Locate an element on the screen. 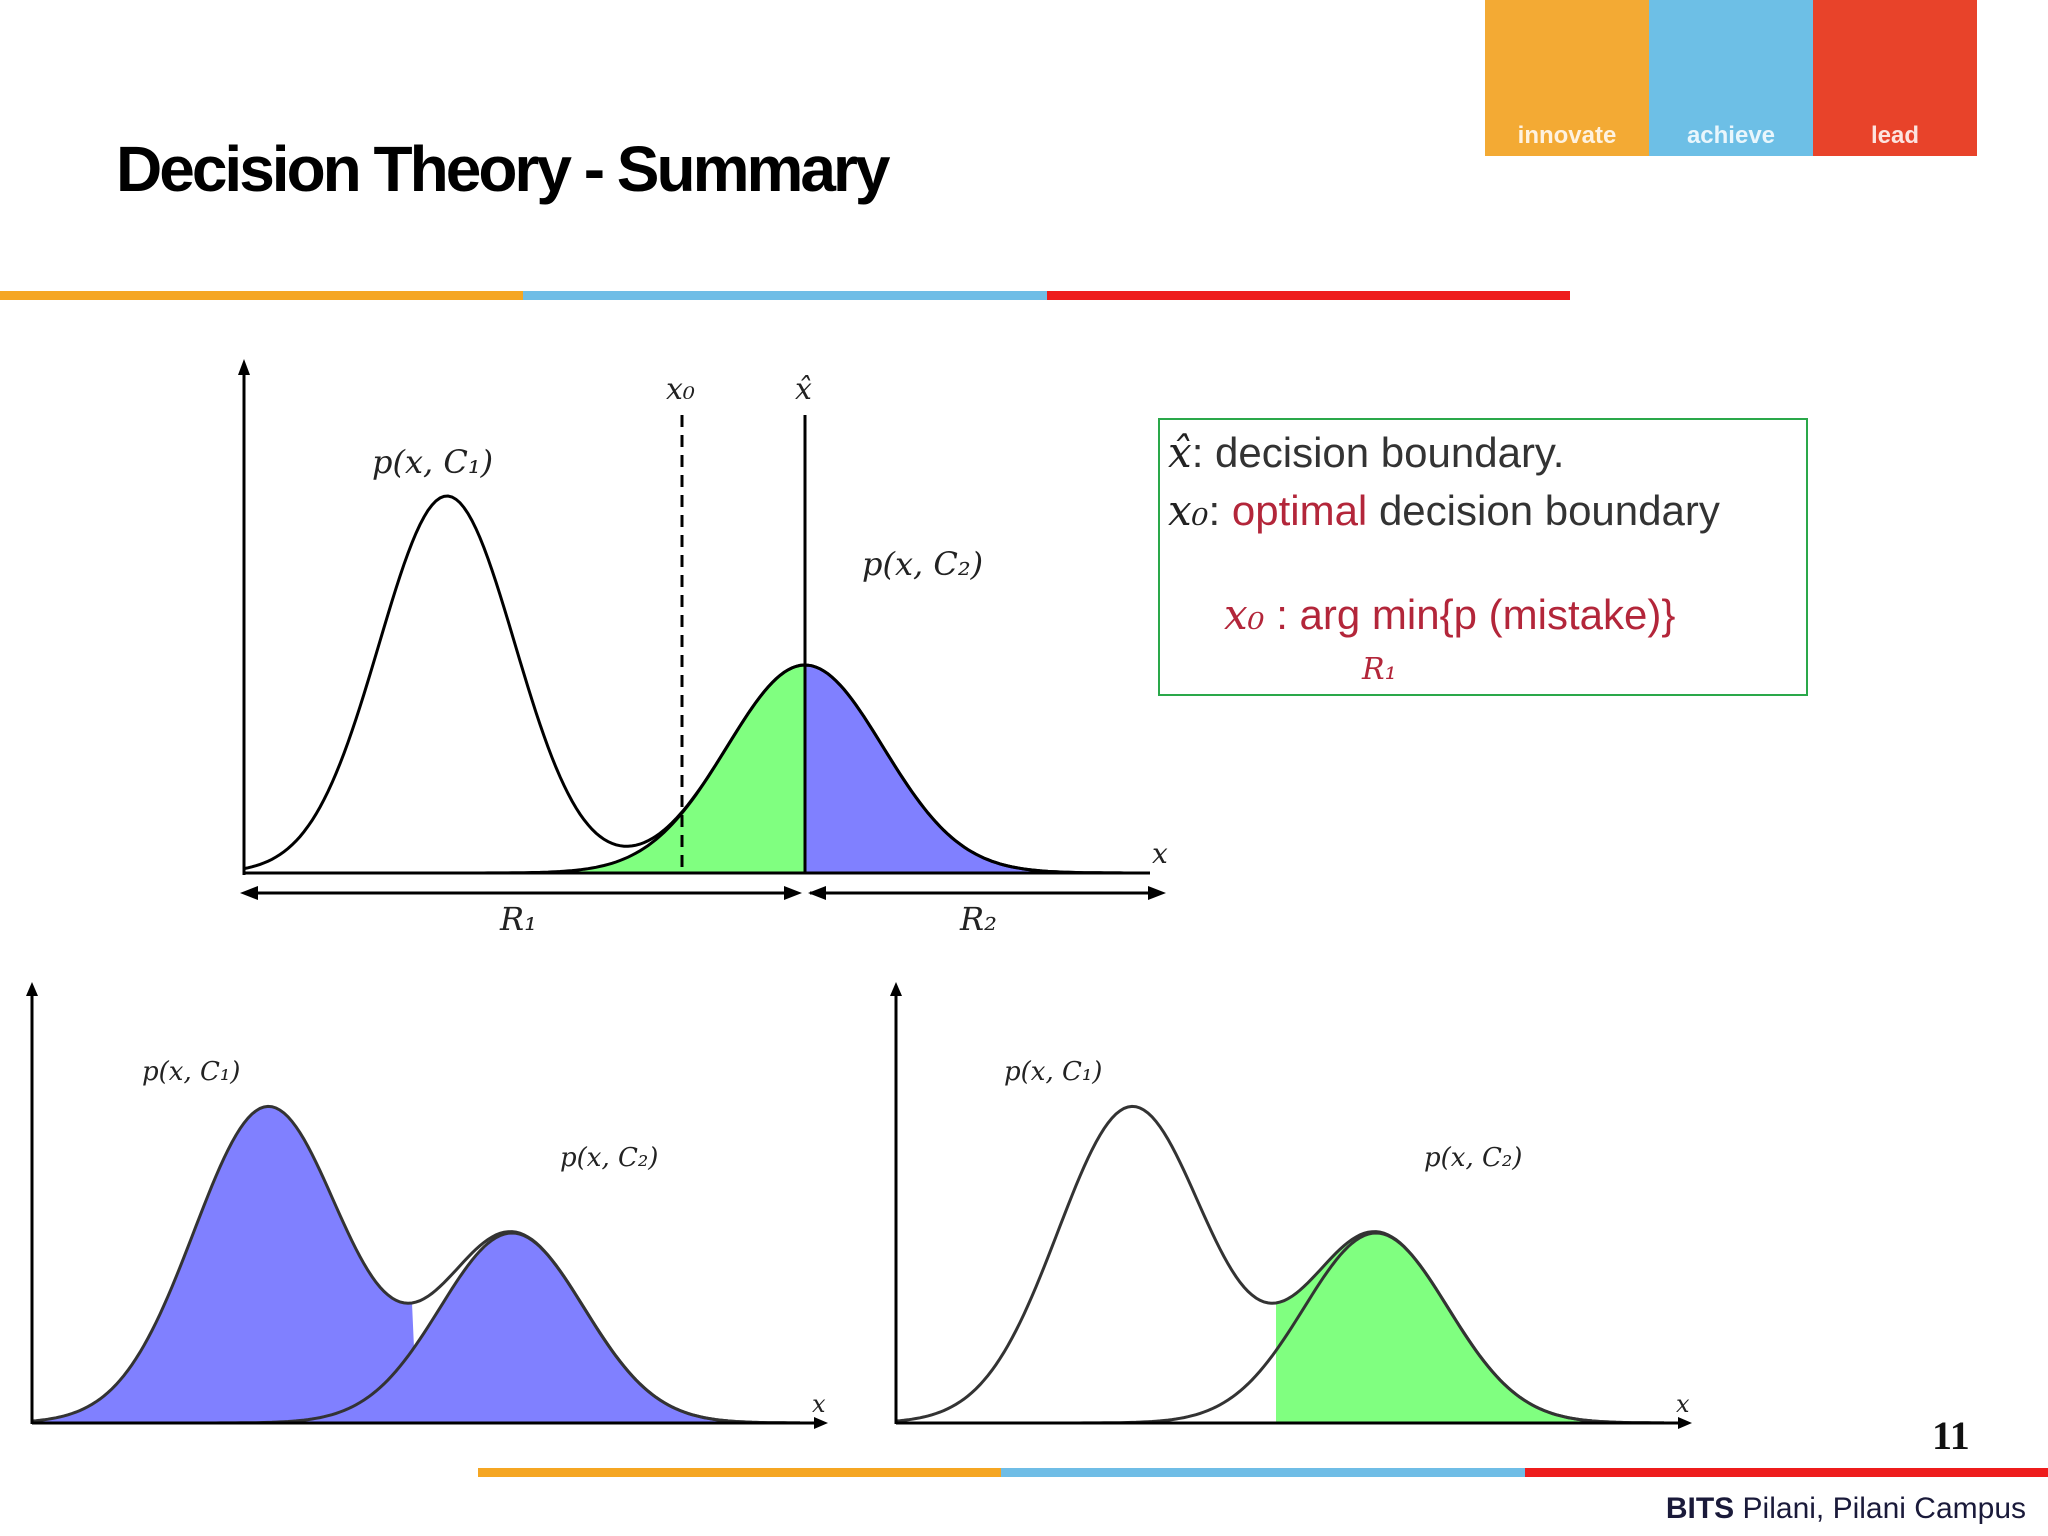 The width and height of the screenshot is (2048, 1536). argmin-subscript-r1: R₁ is located at coordinates (1379, 669).